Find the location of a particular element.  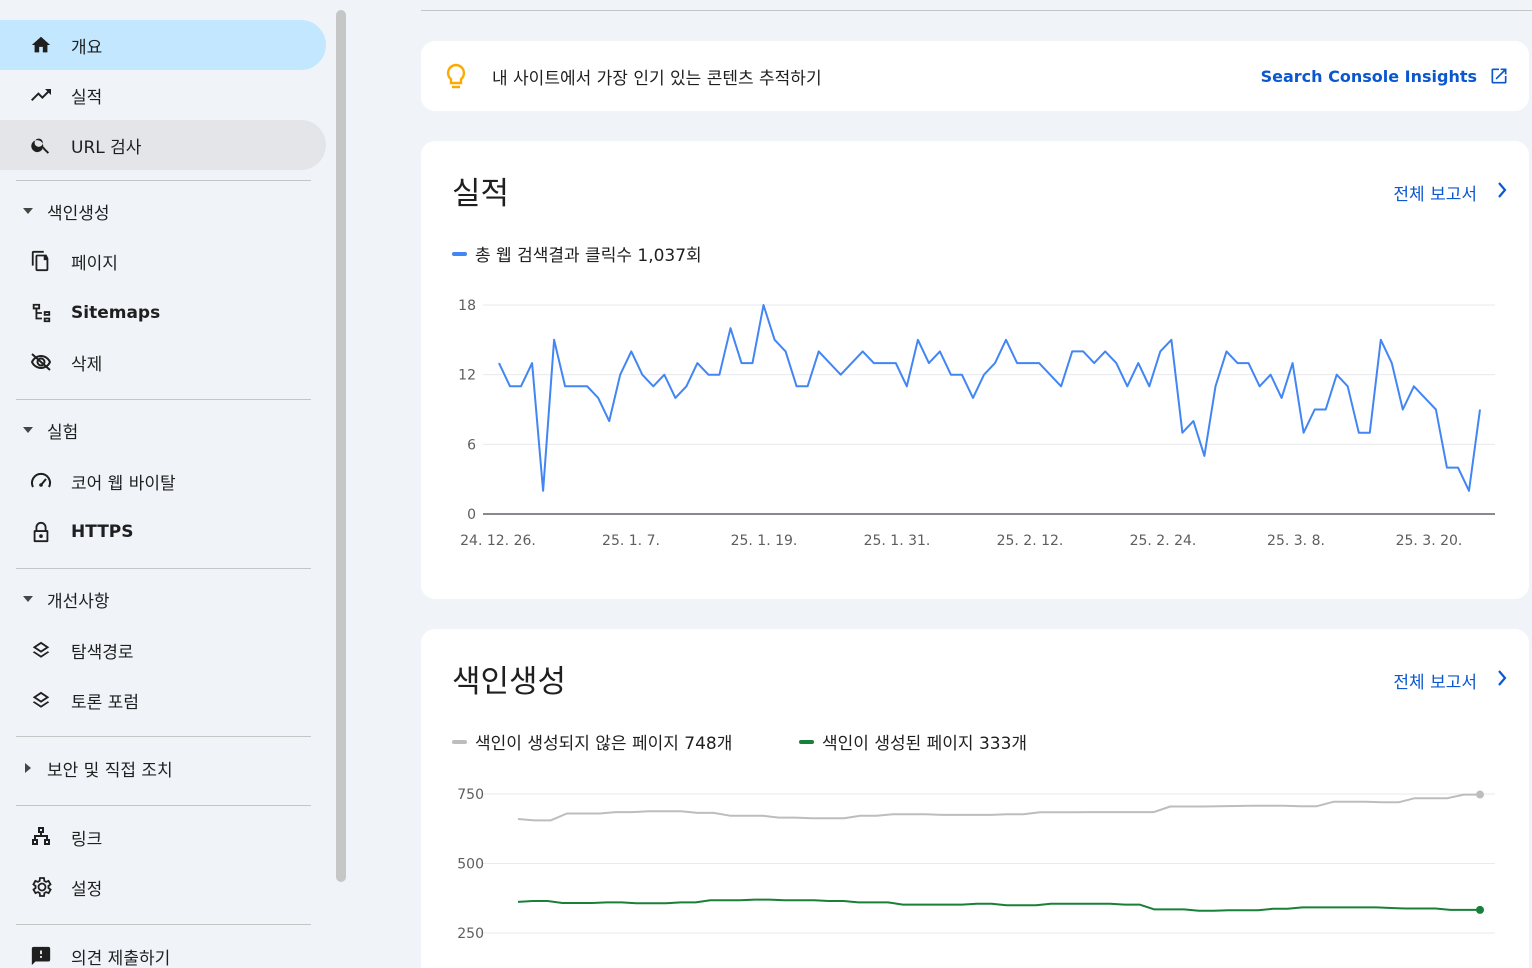

indexing-legend-not-indexed: 색인이 생성되지 않은 페이지 748개 is located at coordinates (592, 741).